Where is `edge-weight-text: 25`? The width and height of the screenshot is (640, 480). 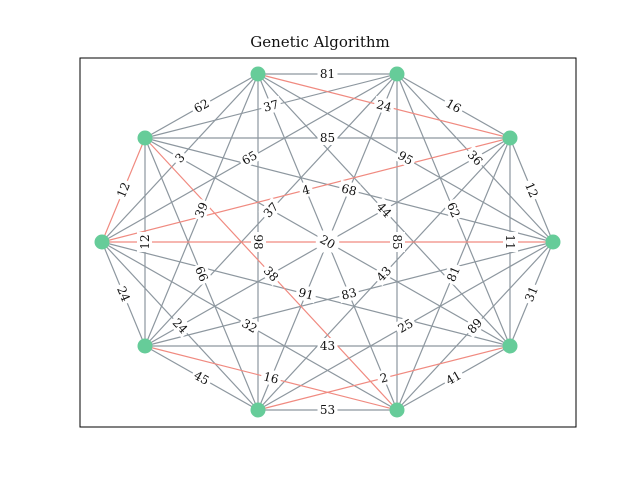
edge-weight-text: 25 is located at coordinates (405, 326).